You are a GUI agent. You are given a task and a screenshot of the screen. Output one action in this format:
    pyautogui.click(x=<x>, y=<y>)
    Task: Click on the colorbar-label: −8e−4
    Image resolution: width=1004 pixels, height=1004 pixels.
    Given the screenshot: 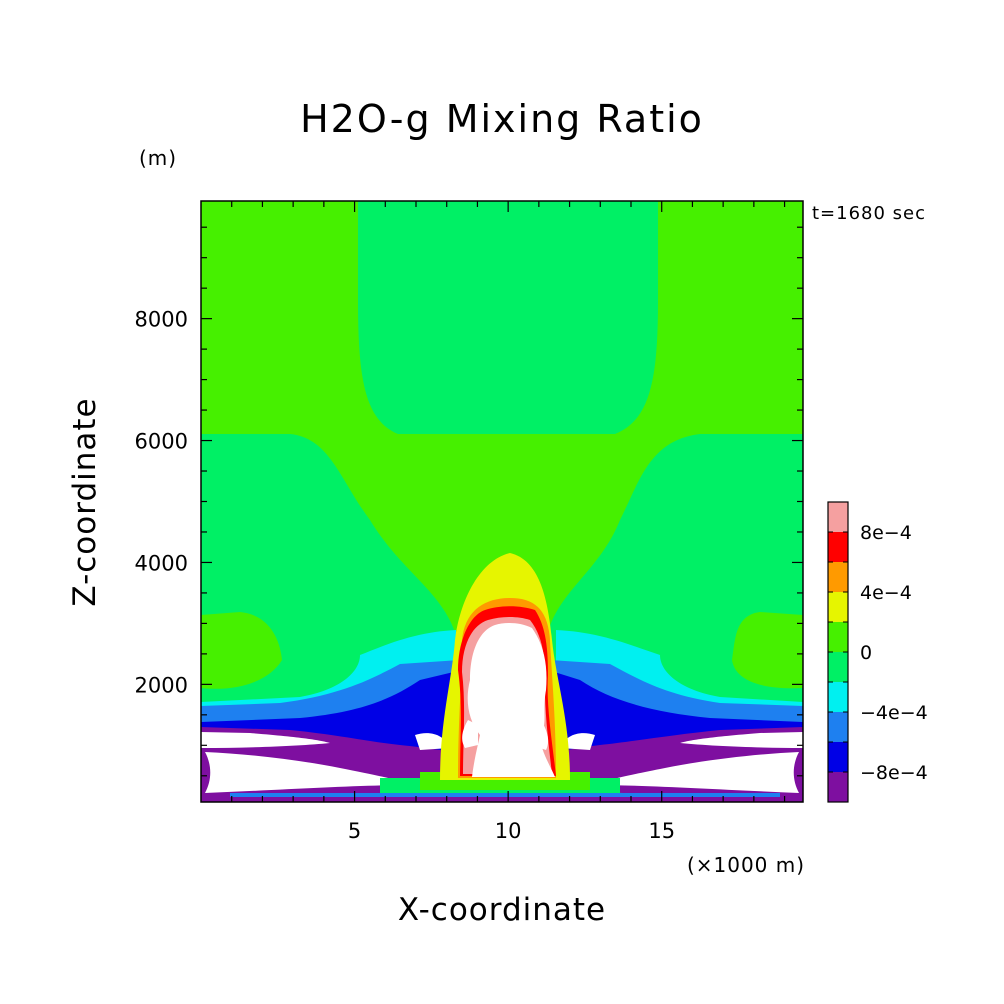 What is the action you would take?
    pyautogui.click(x=894, y=773)
    